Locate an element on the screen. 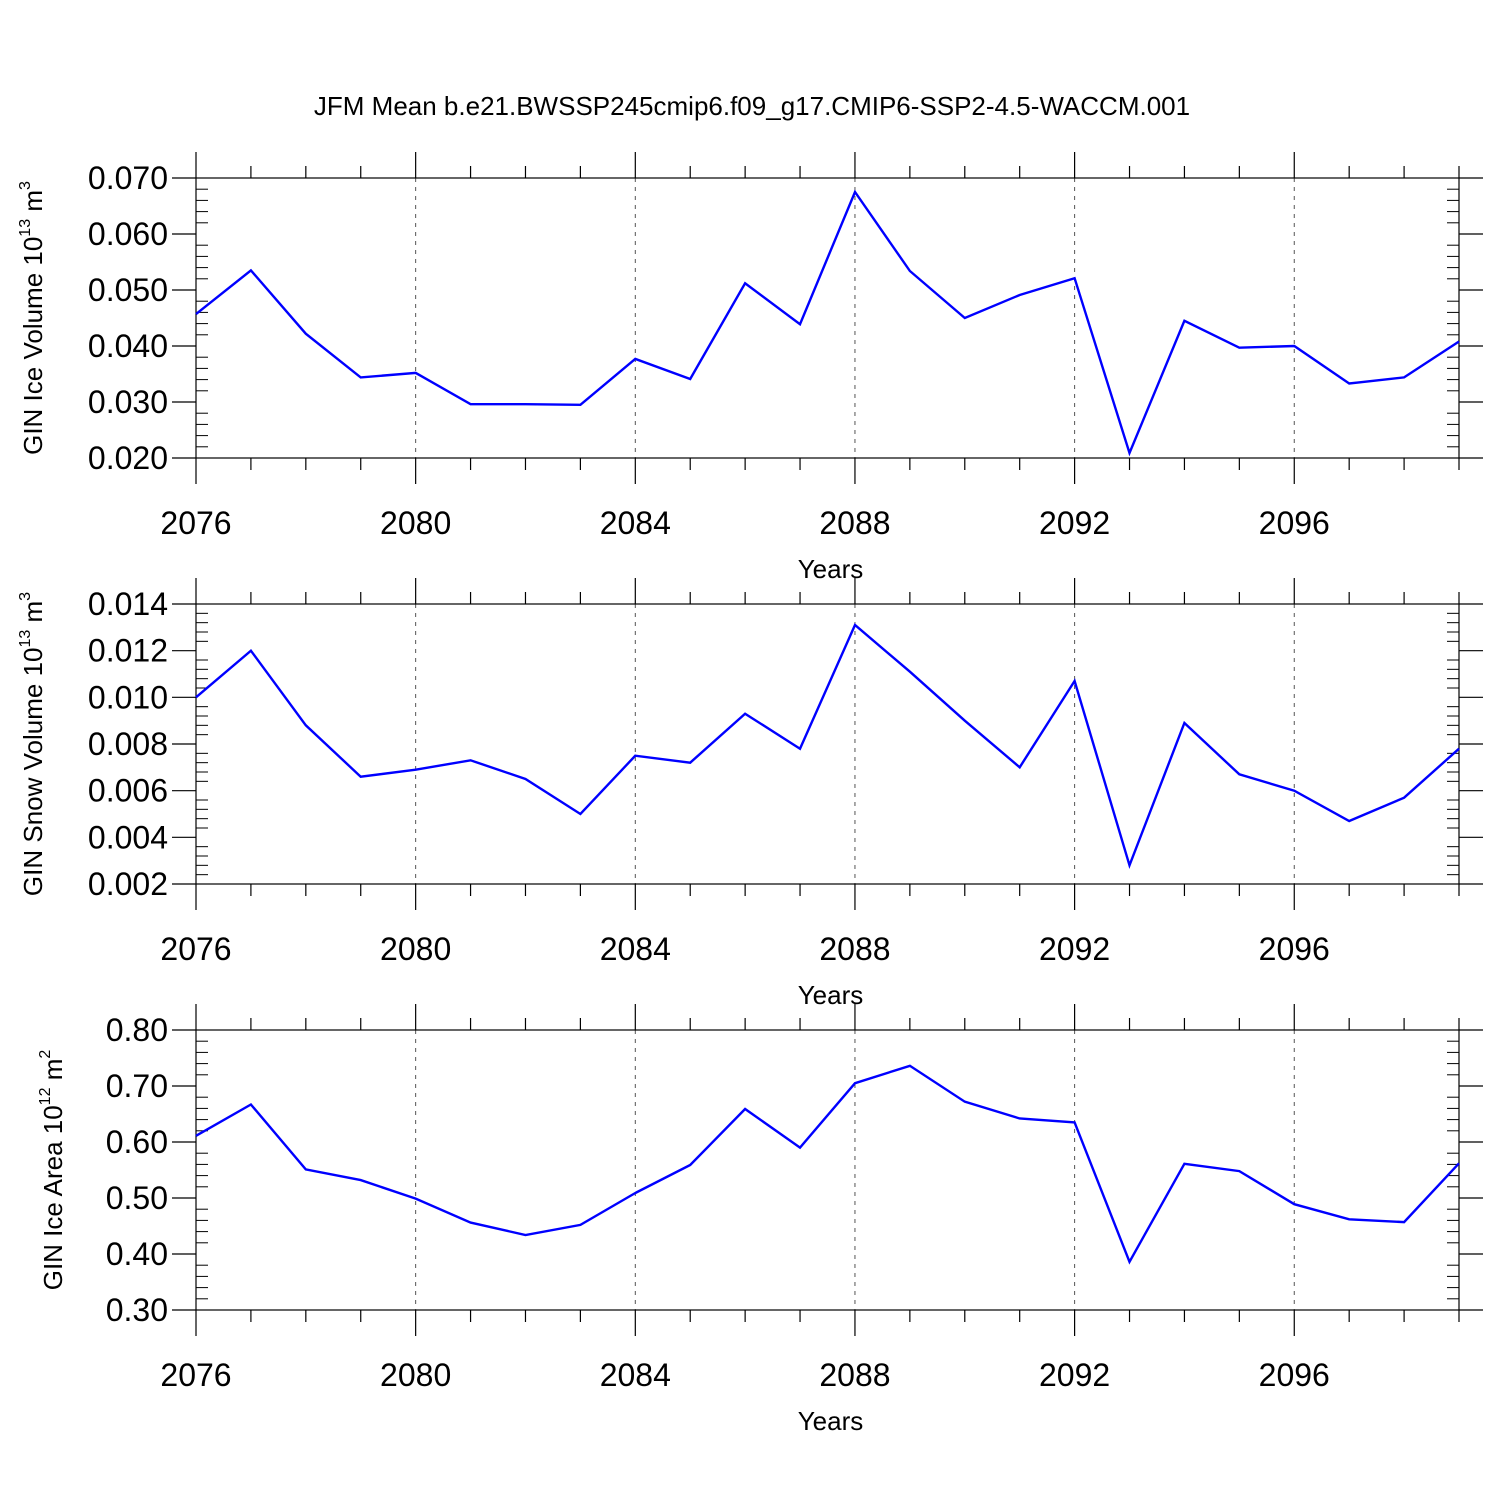 Image resolution: width=1500 pixels, height=1500 pixels. y-tick-label: 0.014 is located at coordinates (128, 604).